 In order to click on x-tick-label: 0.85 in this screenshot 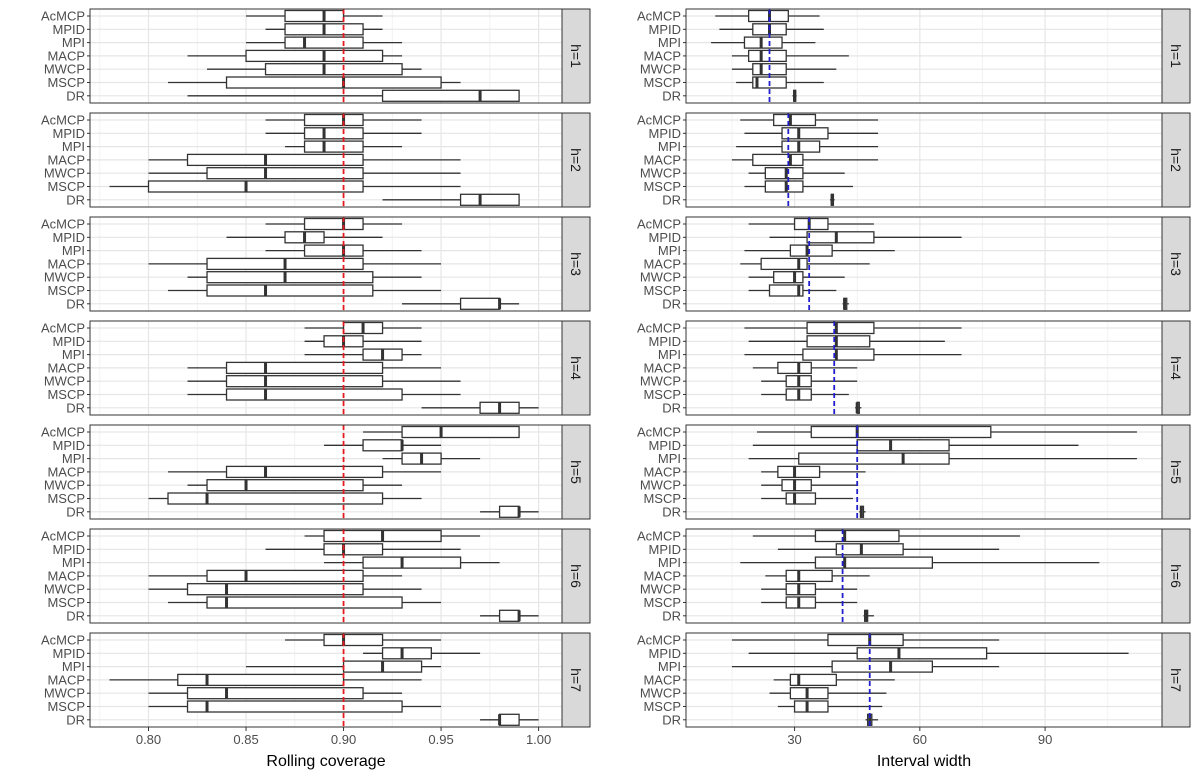, I will do `click(245, 739)`.